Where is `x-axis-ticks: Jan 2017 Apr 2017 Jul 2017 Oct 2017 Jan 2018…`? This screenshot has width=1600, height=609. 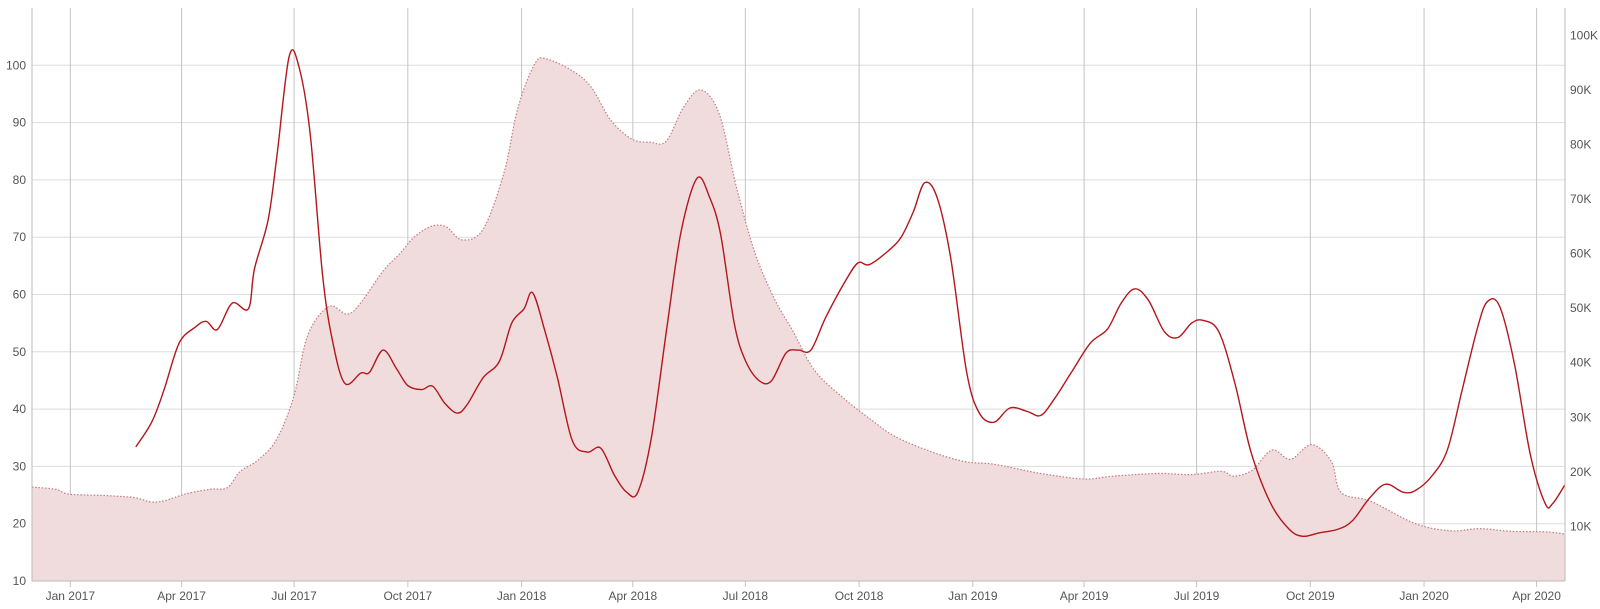 x-axis-ticks: Jan 2017 Apr 2017 Jul 2017 Oct 2017 Jan 2018… is located at coordinates (804, 596).